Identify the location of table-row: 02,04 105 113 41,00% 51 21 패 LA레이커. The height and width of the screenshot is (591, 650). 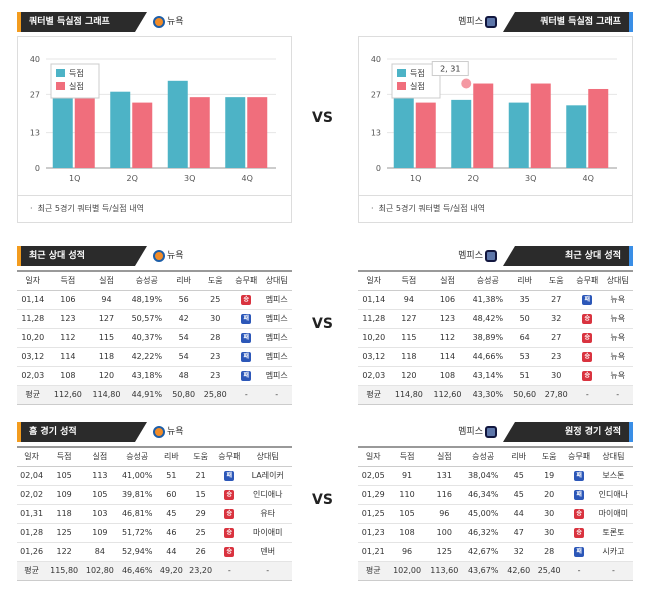
(154, 476).